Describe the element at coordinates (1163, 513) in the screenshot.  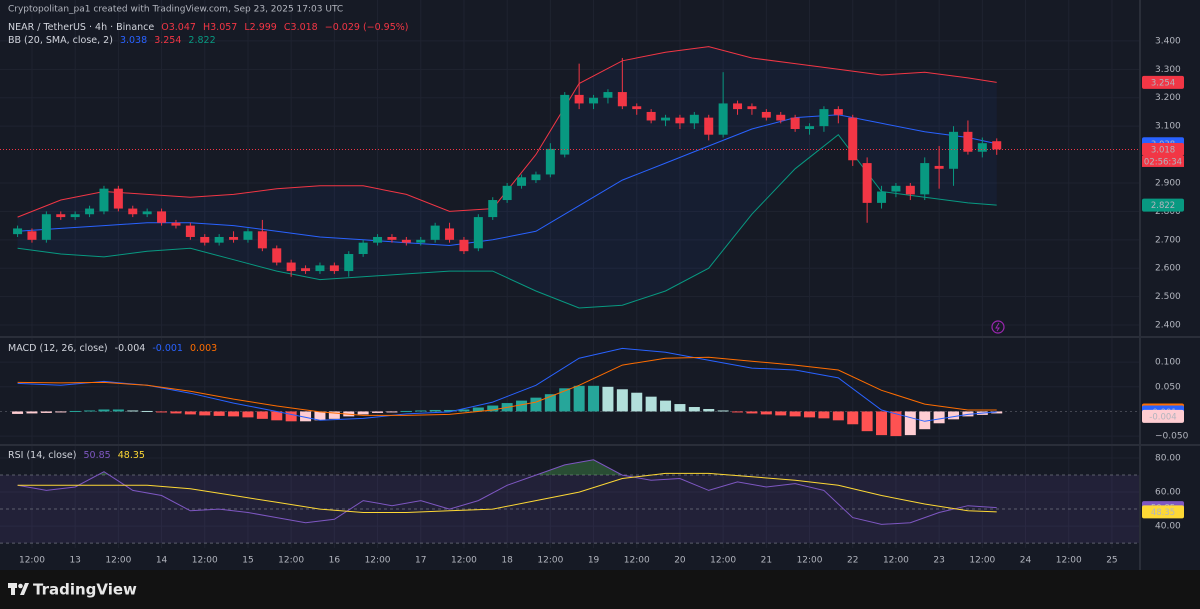
I see `rsi-ma-tag: 48.35` at that location.